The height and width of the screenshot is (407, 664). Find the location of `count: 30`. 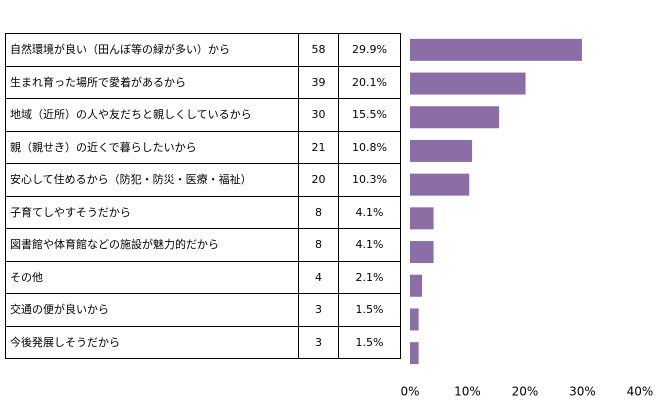

count: 30 is located at coordinates (318, 115).